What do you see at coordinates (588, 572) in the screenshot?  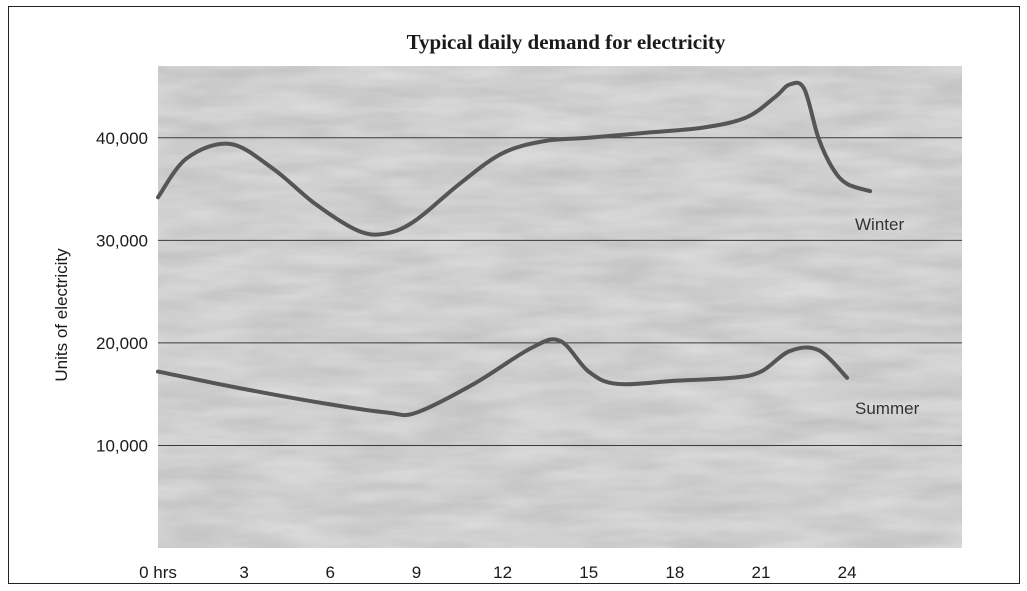 I see `x-tick-label: 15` at bounding box center [588, 572].